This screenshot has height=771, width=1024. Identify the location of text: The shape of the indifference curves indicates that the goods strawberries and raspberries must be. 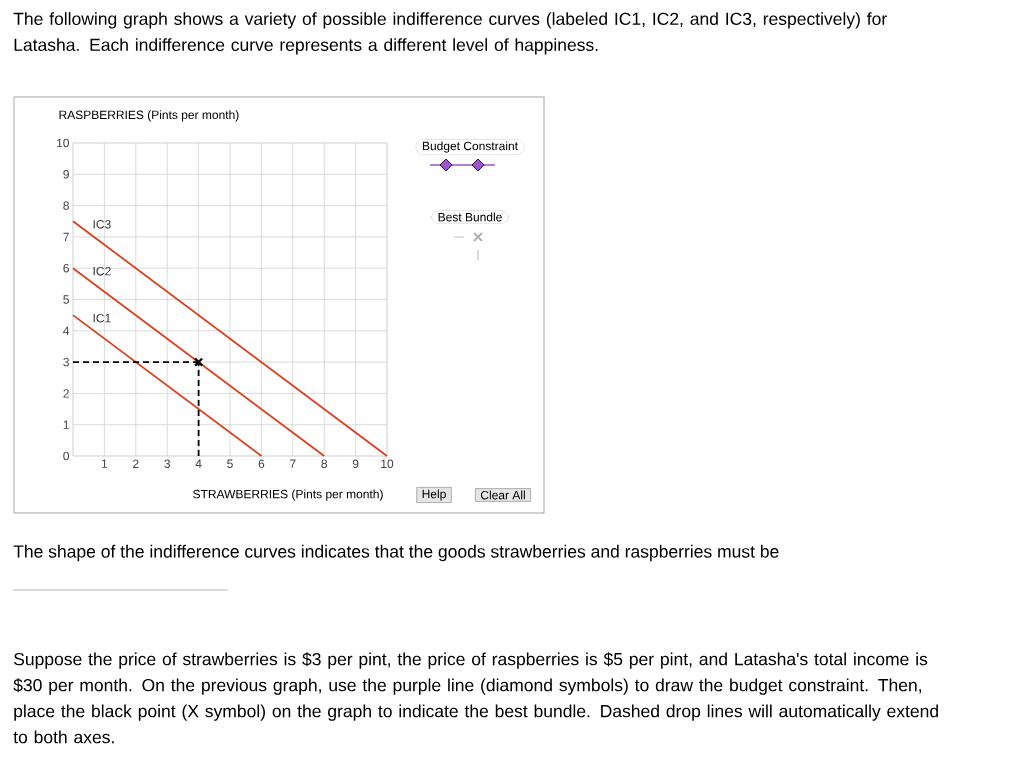
(396, 553).